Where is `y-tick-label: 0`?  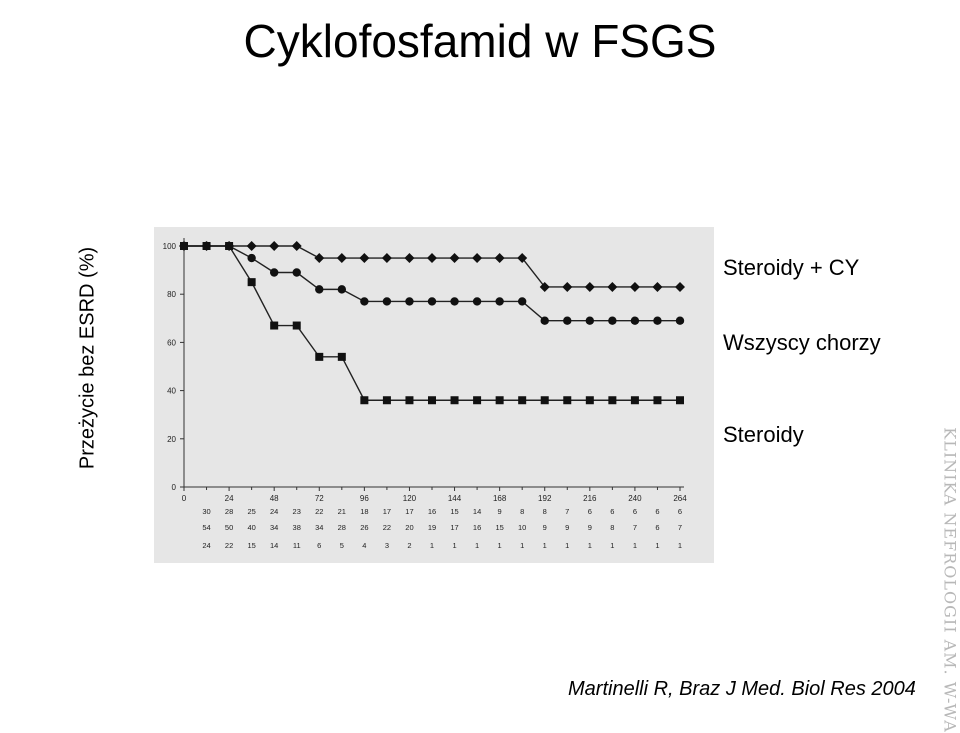
y-tick-label: 0 is located at coordinates (174, 487).